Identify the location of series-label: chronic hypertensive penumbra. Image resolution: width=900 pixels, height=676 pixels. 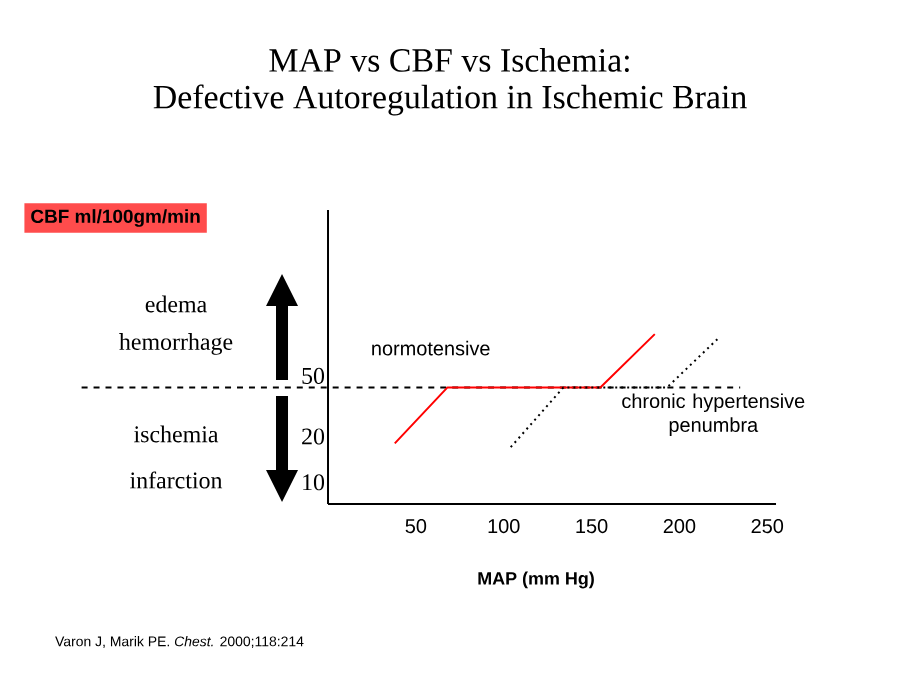
(713, 414).